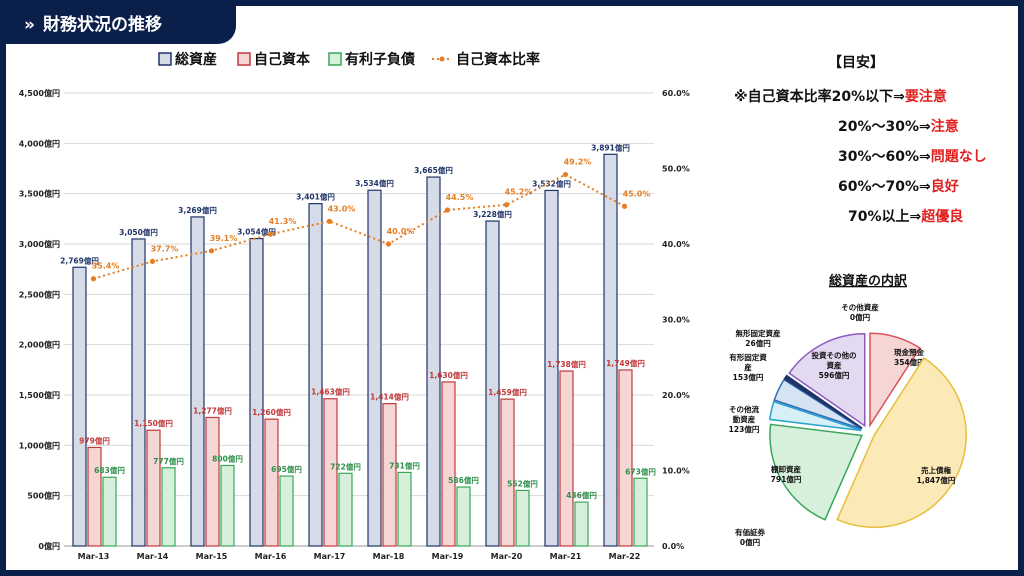 The image size is (1024, 576). I want to click on guide-level: 超優良, so click(942, 217).